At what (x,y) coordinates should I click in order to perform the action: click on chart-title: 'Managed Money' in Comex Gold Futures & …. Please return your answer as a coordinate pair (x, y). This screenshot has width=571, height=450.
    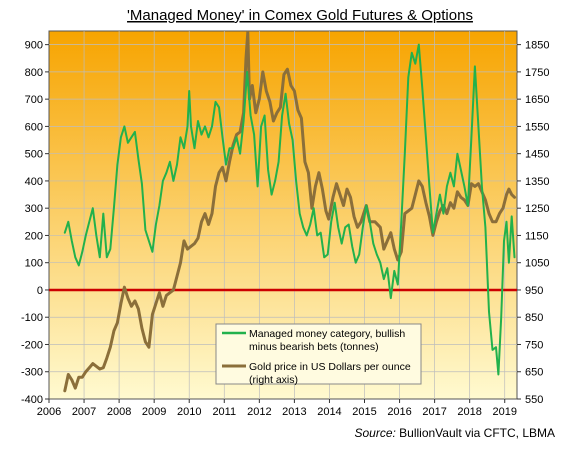
    Looking at the image, I should click on (300, 15).